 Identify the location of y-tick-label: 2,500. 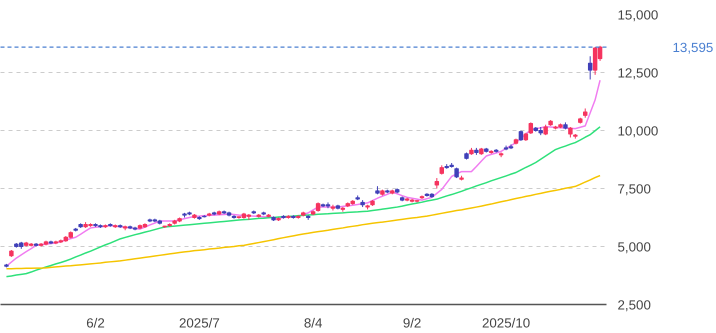
(634, 305).